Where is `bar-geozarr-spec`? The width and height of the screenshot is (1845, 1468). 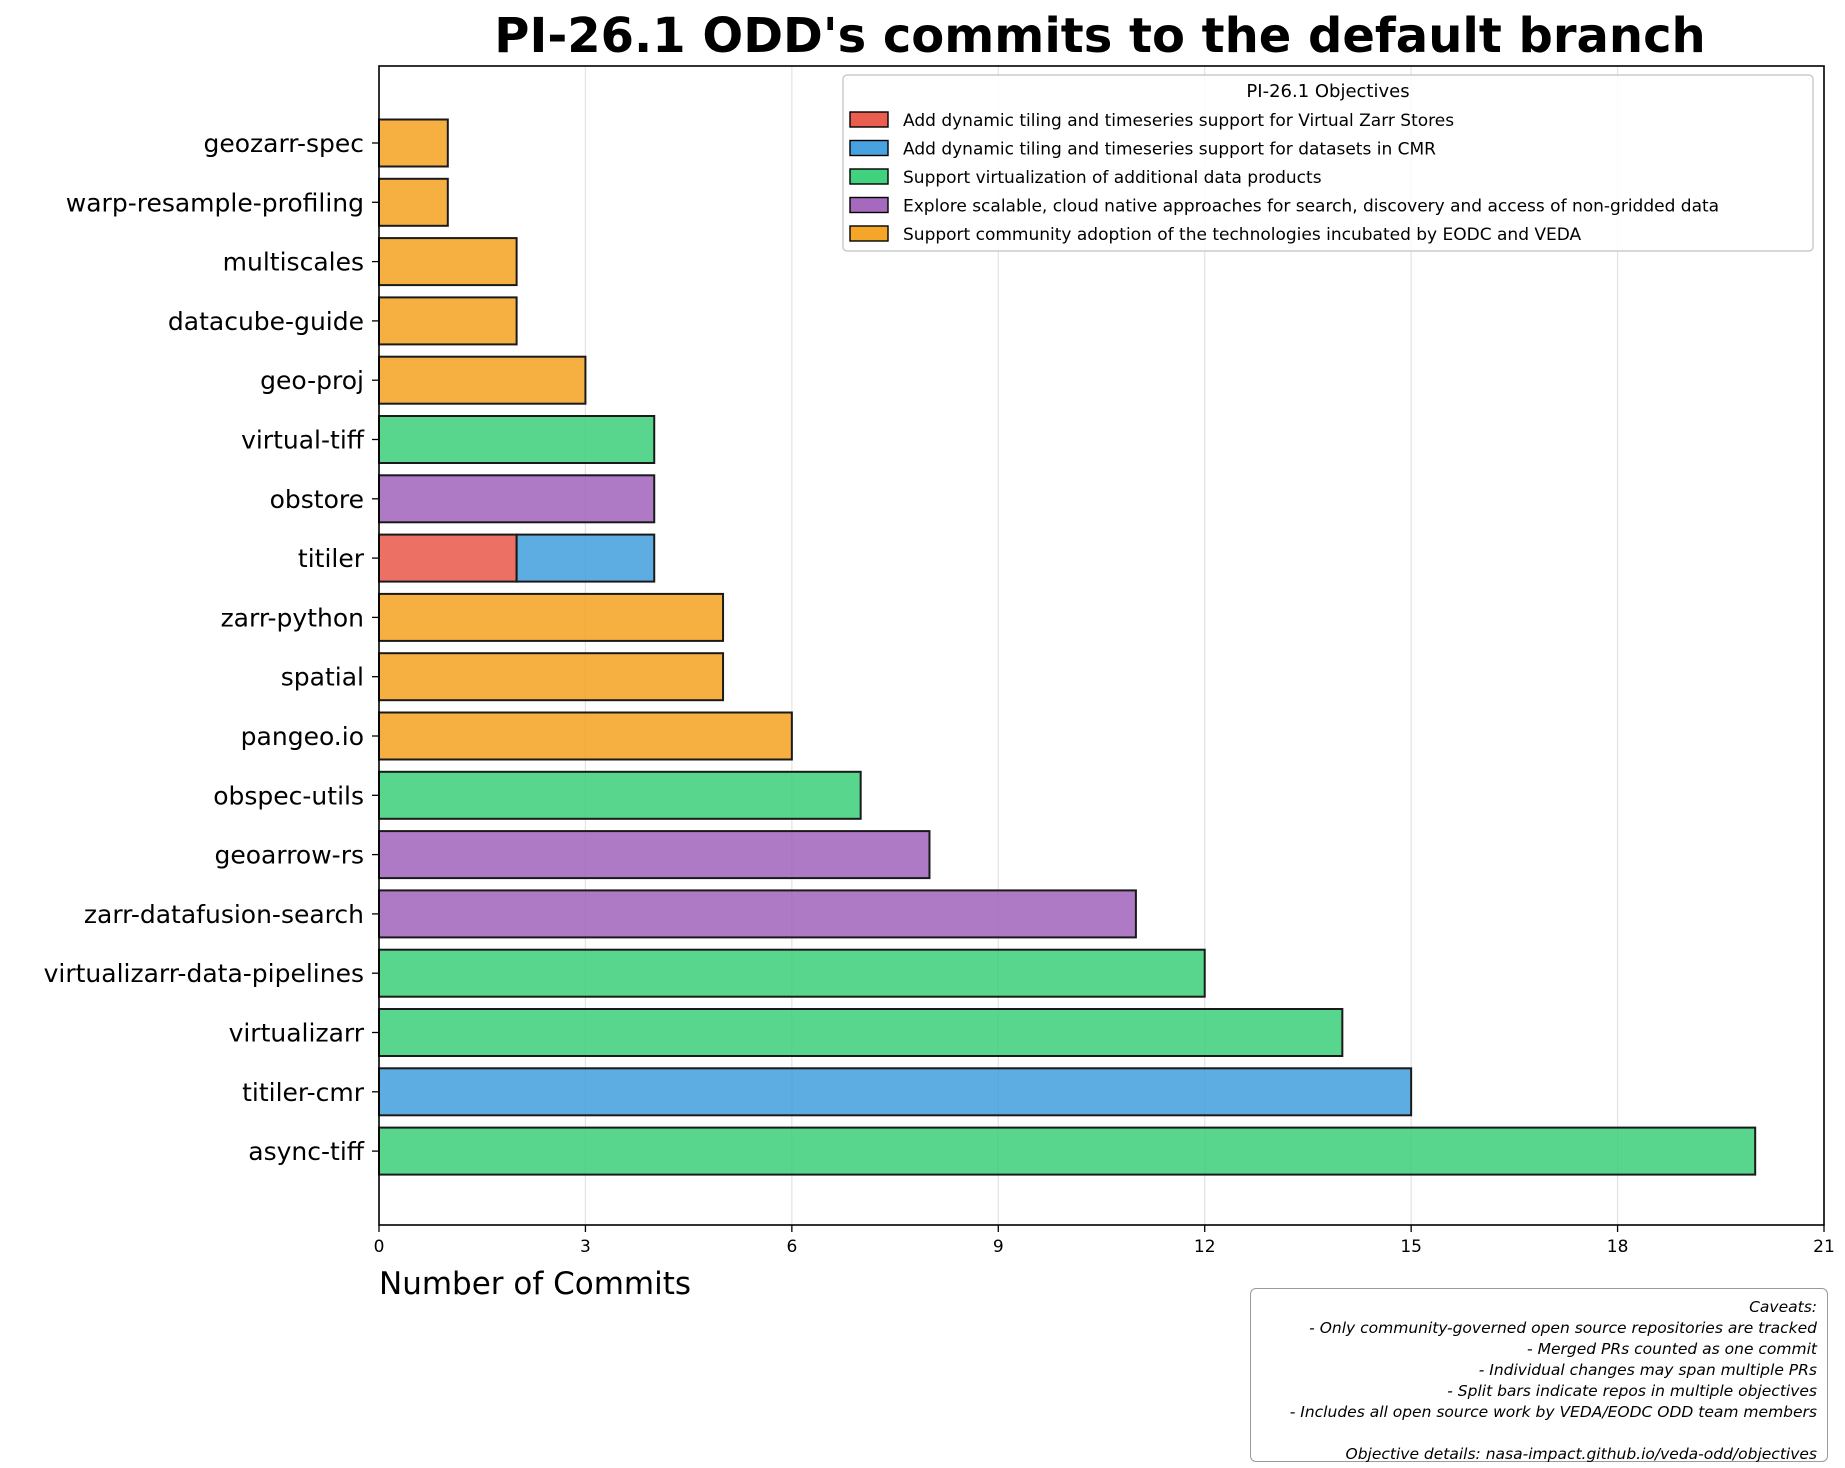 bar-geozarr-spec is located at coordinates (413, 143).